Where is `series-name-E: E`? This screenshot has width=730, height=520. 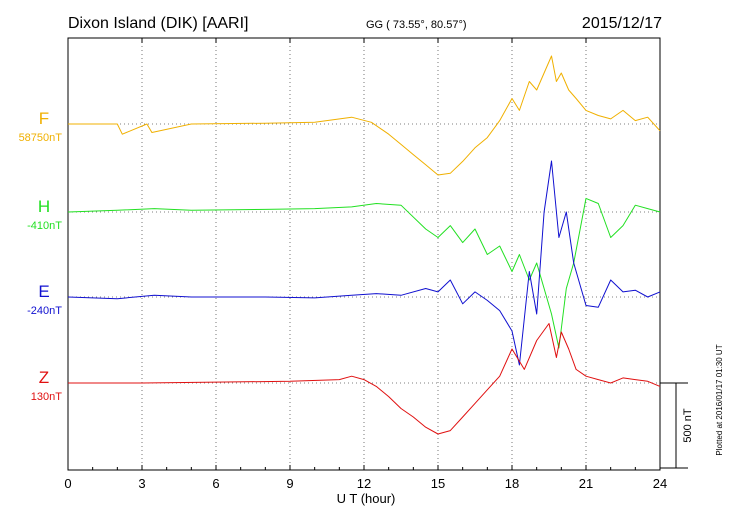
series-name-E: E is located at coordinates (43, 291).